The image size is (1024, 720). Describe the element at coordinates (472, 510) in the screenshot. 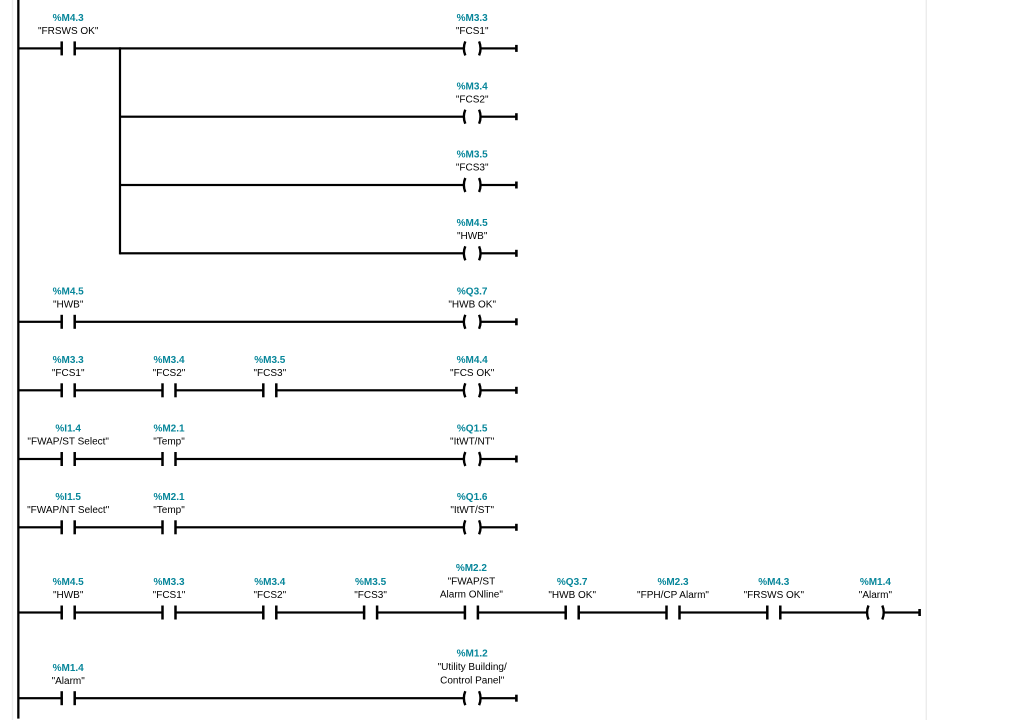

I see `svg-text: "ItWT/ST"` at that location.